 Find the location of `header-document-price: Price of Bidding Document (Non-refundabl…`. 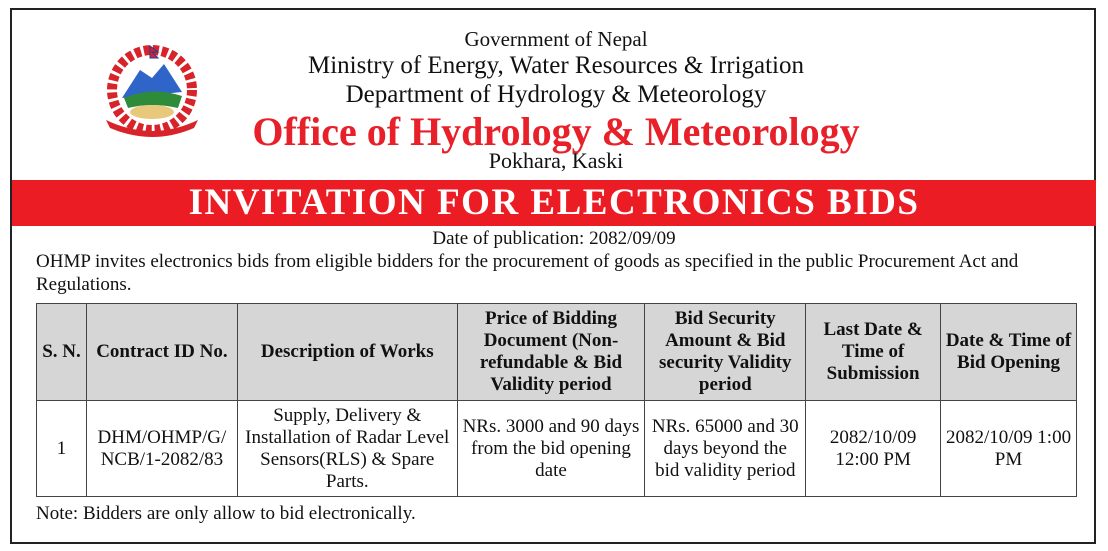

header-document-price: Price of Bidding Document (Non-refundabl… is located at coordinates (551, 352).